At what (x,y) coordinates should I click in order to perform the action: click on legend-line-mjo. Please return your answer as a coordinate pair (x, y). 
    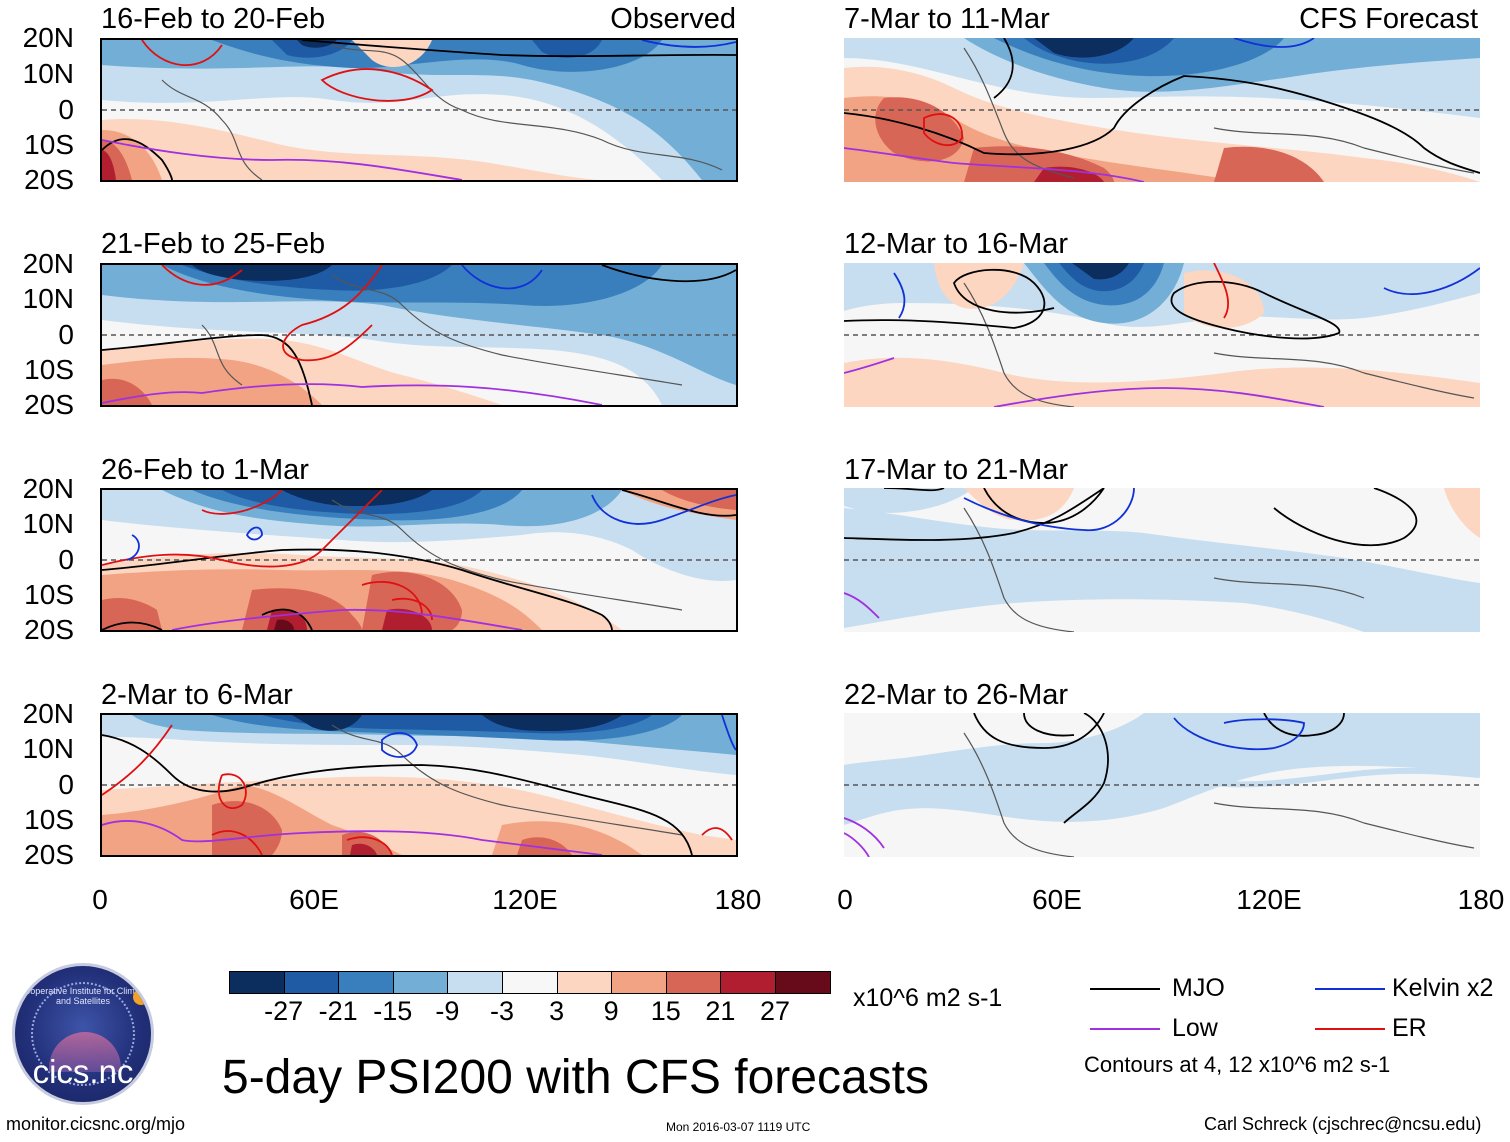
    Looking at the image, I should click on (1125, 989).